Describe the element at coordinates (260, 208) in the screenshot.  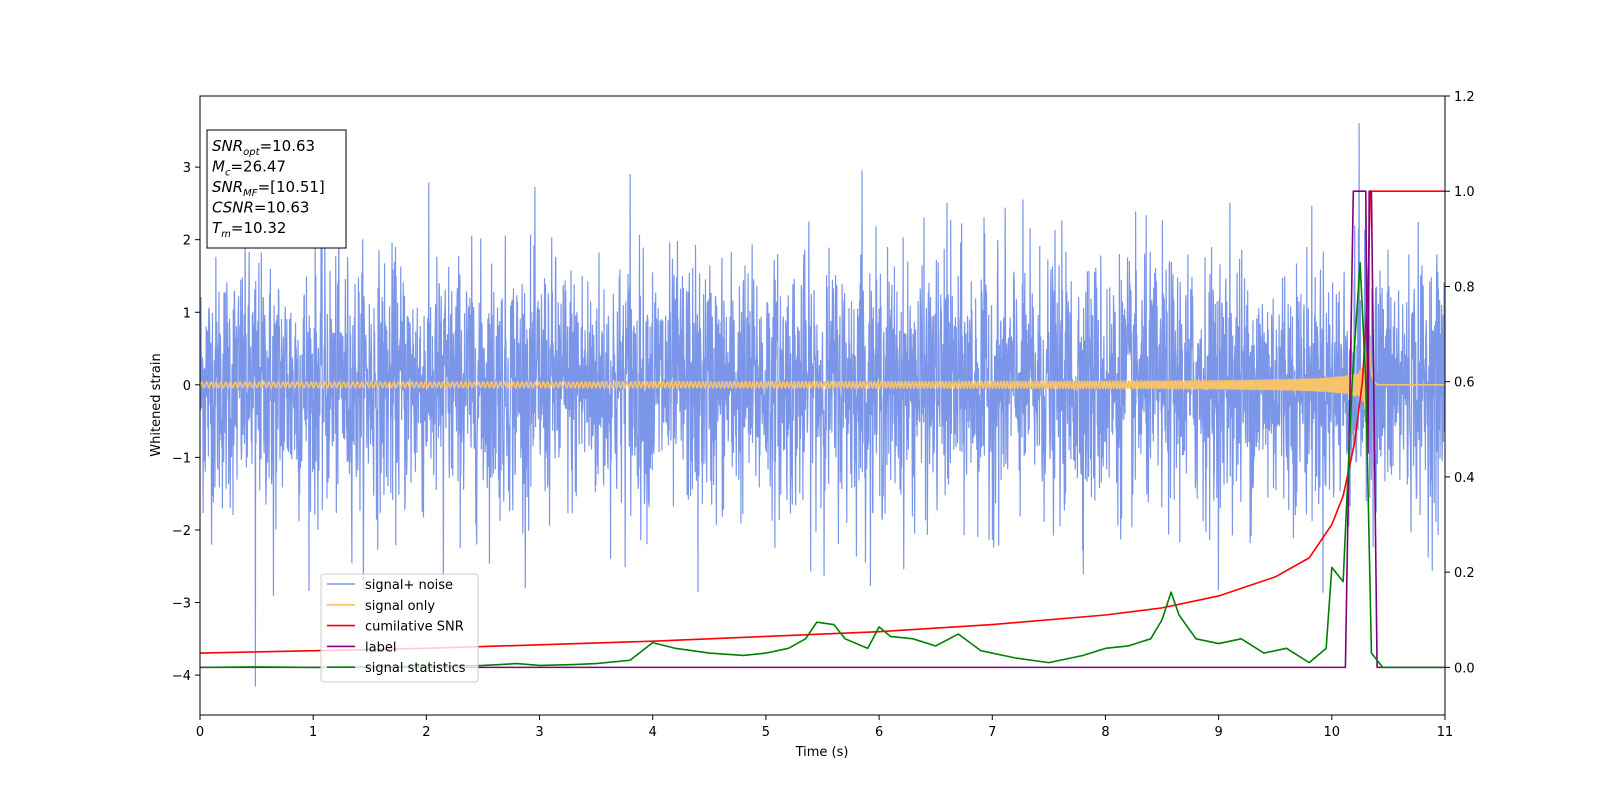
I see `info-line-3: CSNR=10.63` at that location.